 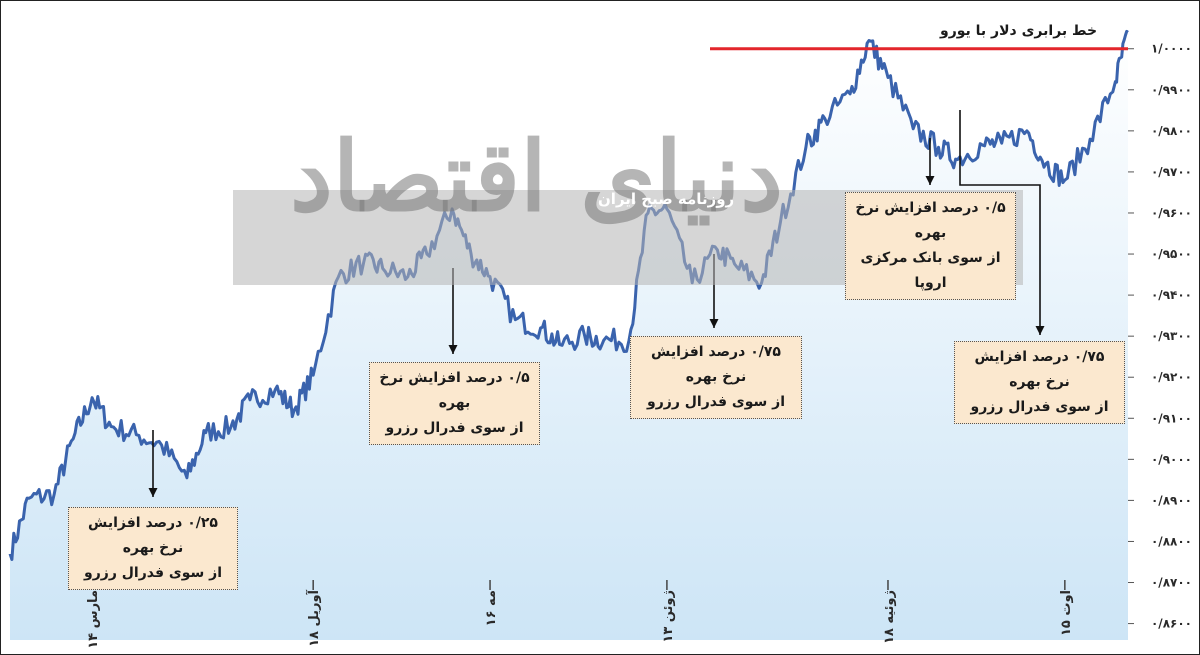 I want to click on y-tick-label: ۰/۹۳۰۰, so click(x=1171, y=336).